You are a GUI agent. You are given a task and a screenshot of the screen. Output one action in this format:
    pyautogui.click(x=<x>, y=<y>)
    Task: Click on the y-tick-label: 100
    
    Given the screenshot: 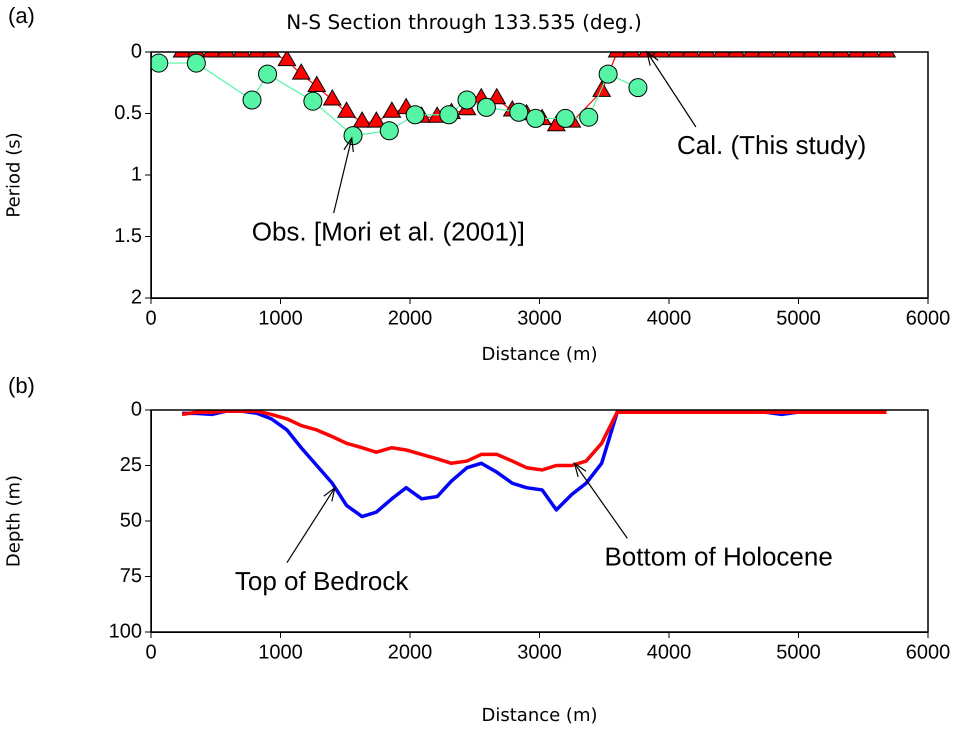 What is the action you would take?
    pyautogui.click(x=125, y=631)
    